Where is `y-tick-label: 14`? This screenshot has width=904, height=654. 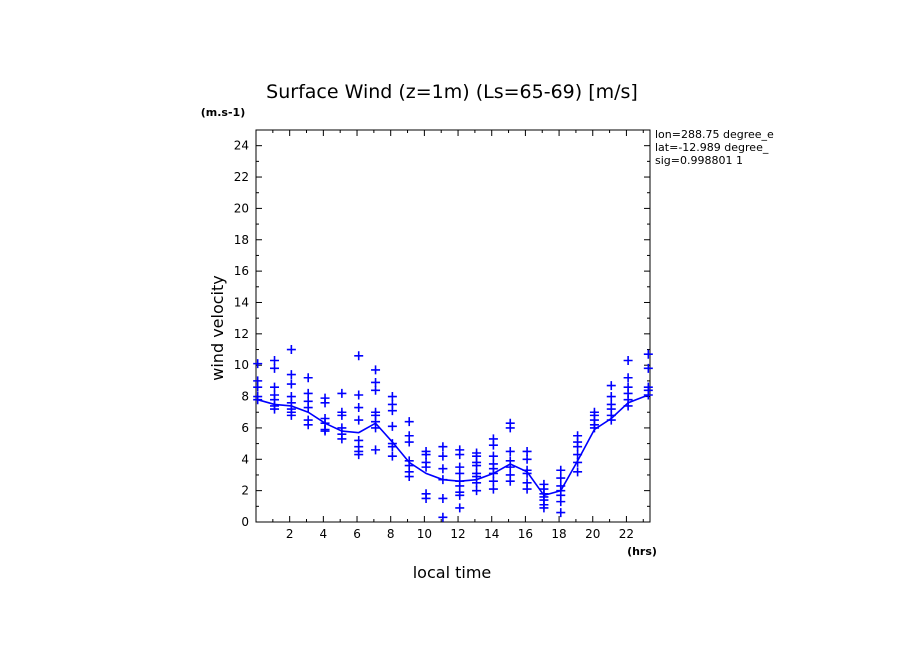 y-tick-label: 14 is located at coordinates (241, 302).